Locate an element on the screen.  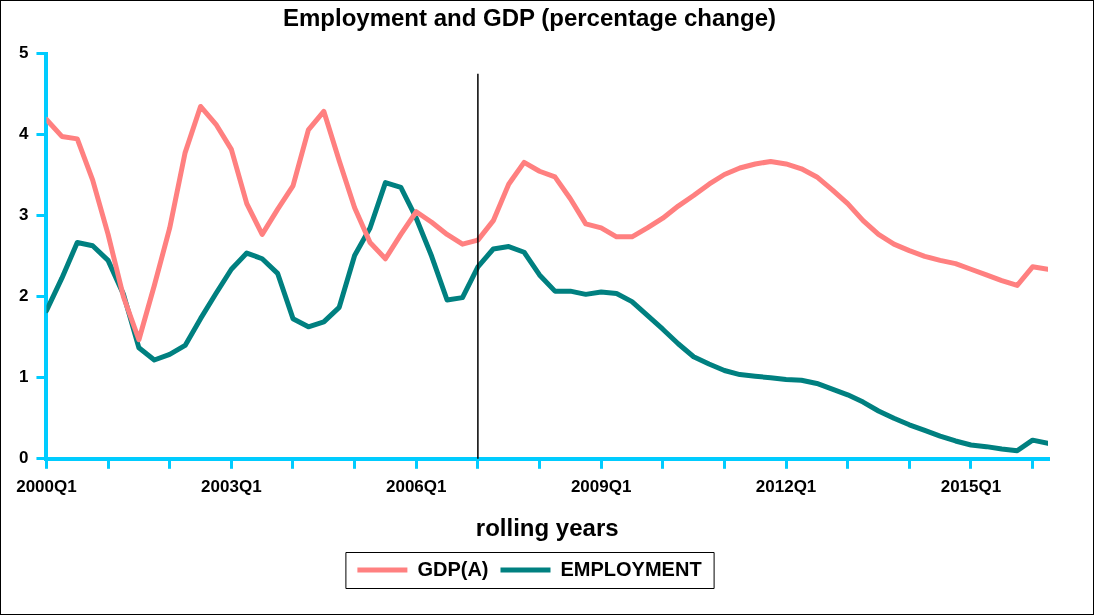
x-tick-label: 2003Q1 is located at coordinates (231, 486).